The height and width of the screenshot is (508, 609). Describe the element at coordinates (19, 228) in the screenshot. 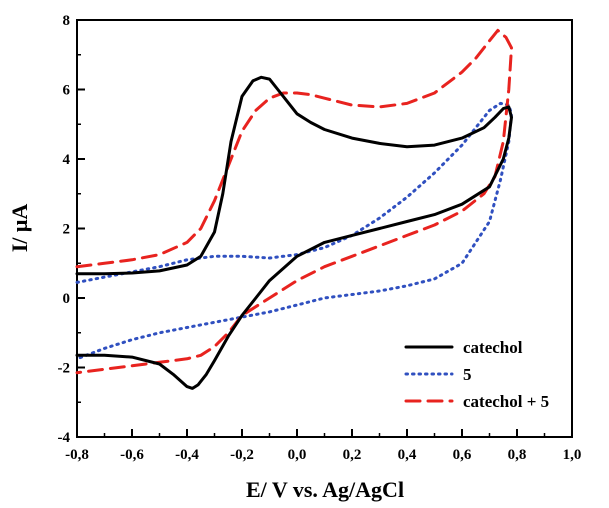

I see `y-axis-label: I/ μA` at that location.